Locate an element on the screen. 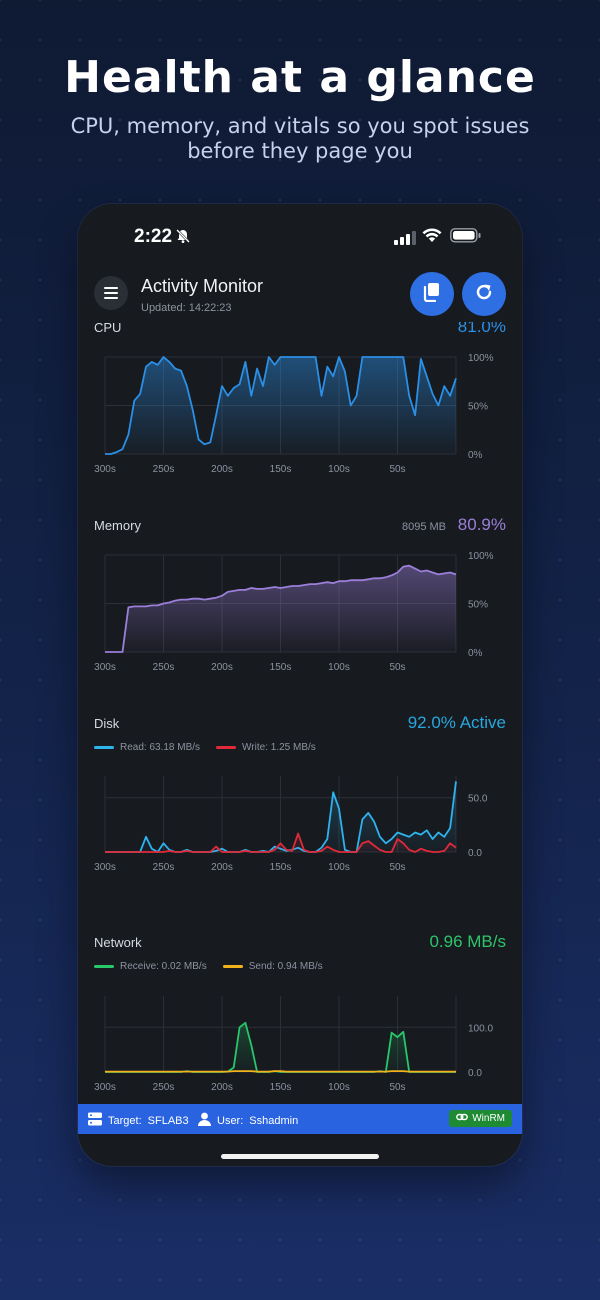 This screenshot has height=1300, width=600. target-label: Target: is located at coordinates (125, 1120).